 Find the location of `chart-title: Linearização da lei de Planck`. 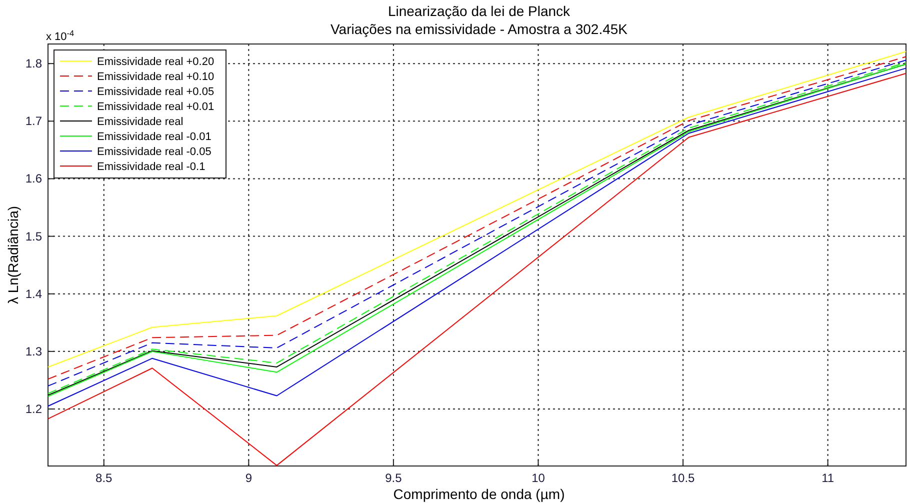

chart-title: Linearização da lei de Planck is located at coordinates (480, 11).